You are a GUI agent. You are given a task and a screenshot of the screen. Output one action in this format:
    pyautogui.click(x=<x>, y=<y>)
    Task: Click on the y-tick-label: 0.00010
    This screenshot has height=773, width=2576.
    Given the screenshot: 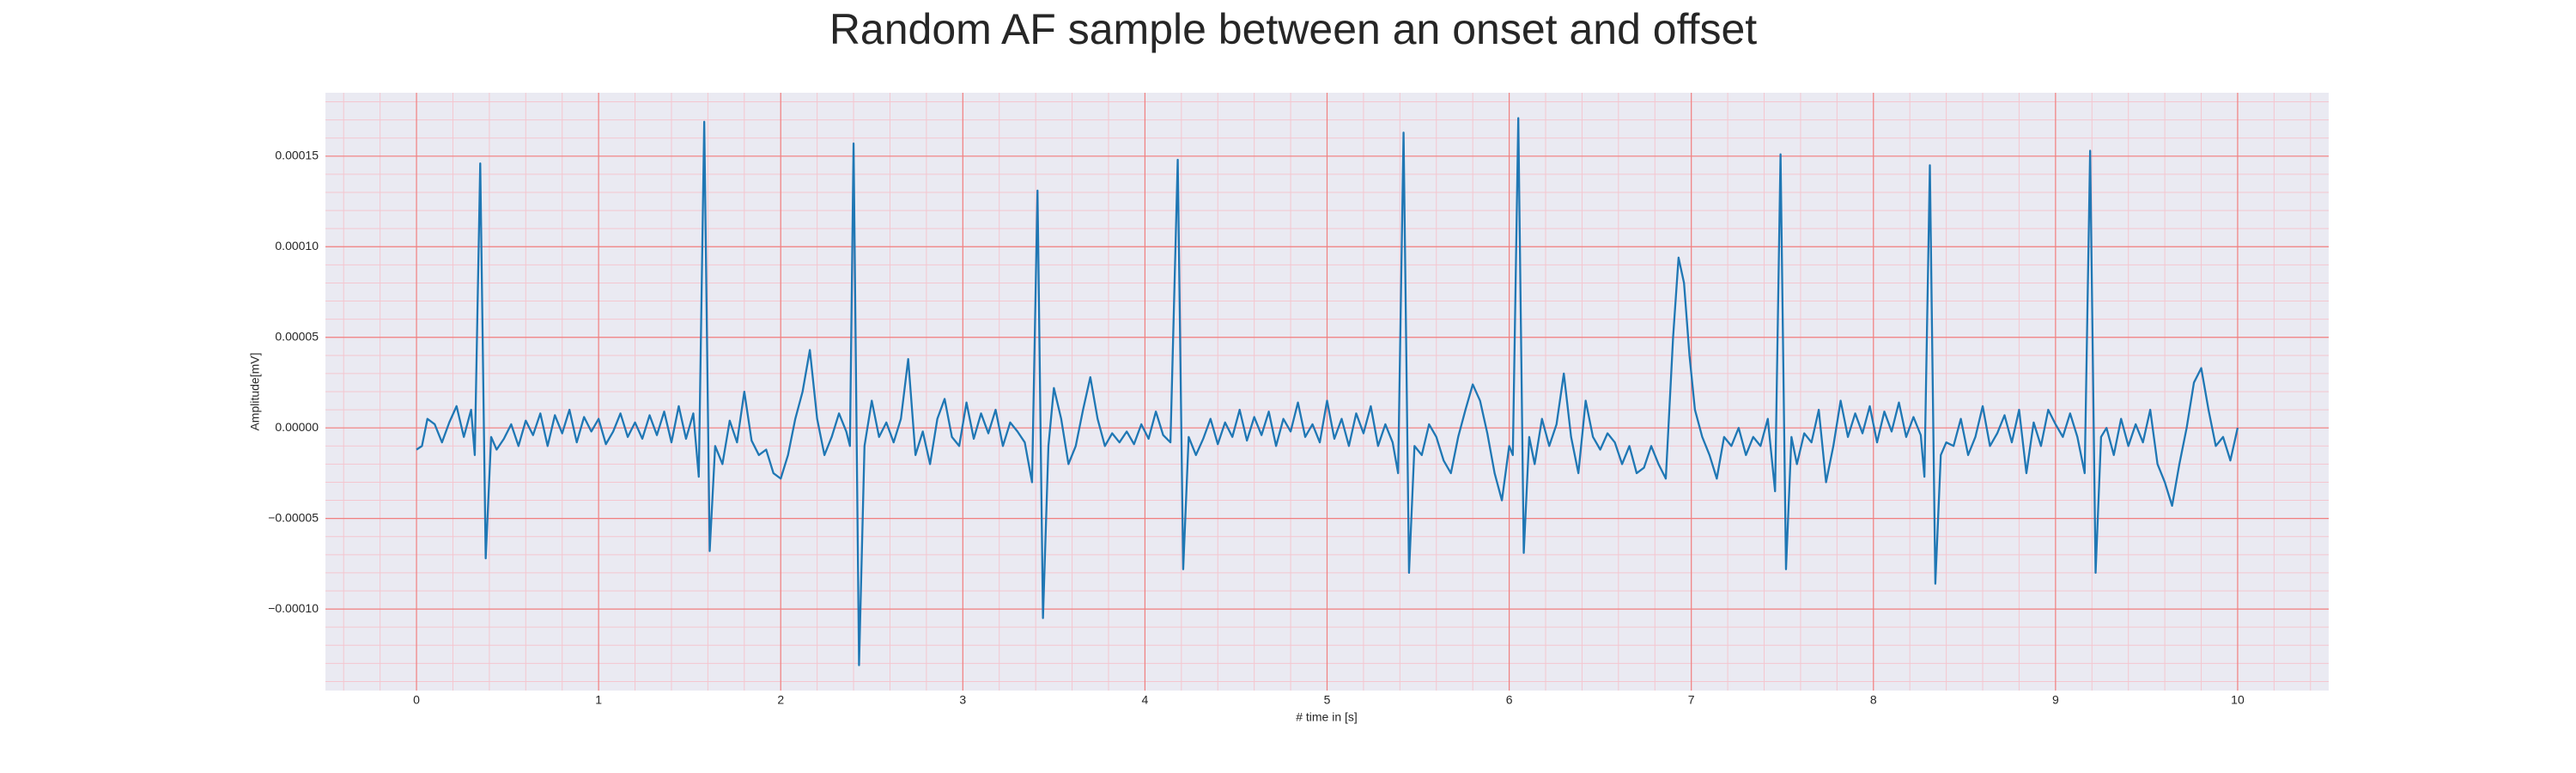 What is the action you would take?
    pyautogui.click(x=297, y=246)
    